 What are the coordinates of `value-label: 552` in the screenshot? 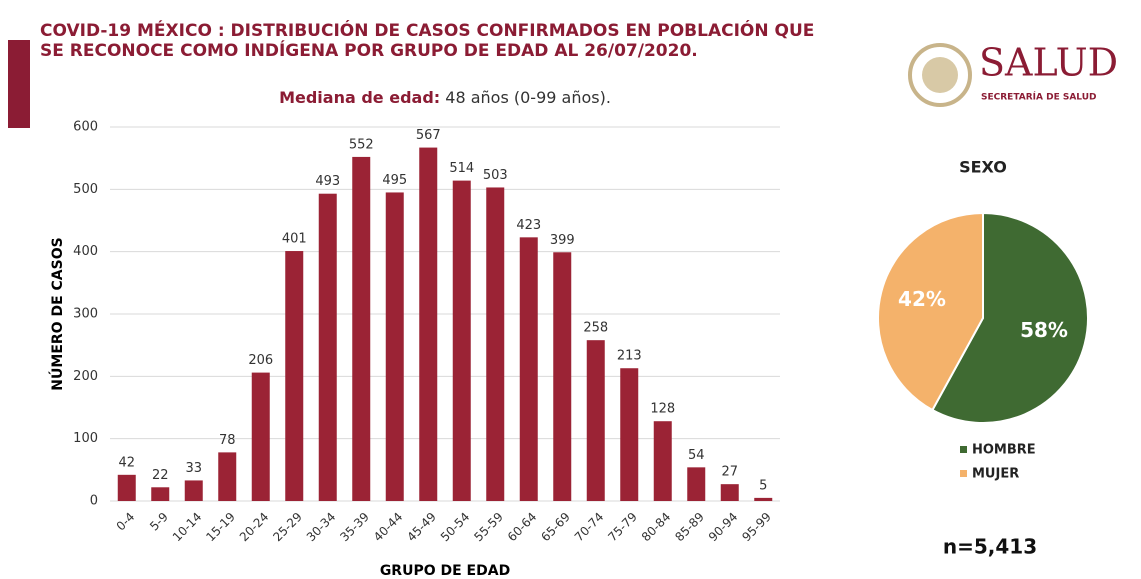 It's located at (361, 144).